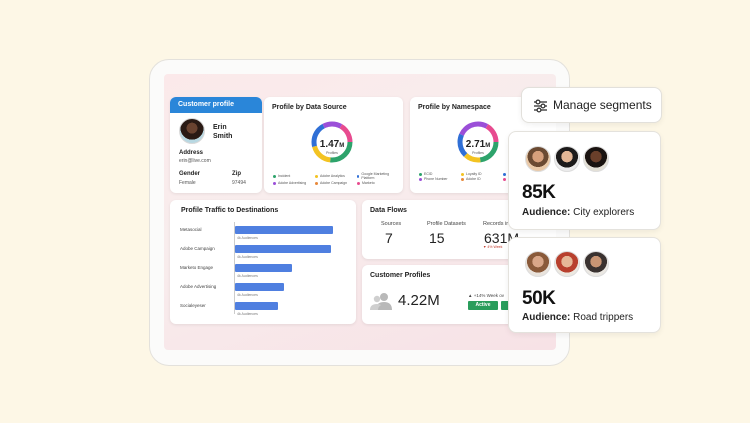  I want to click on datasets-value: 15, so click(437, 238).